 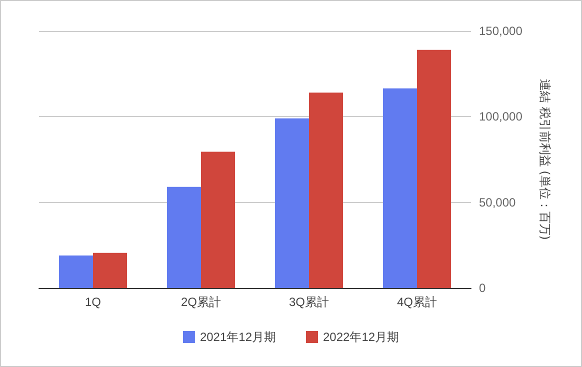 What do you see at coordinates (361, 337) in the screenshot?
I see `legend-label: 2022年12月期` at bounding box center [361, 337].